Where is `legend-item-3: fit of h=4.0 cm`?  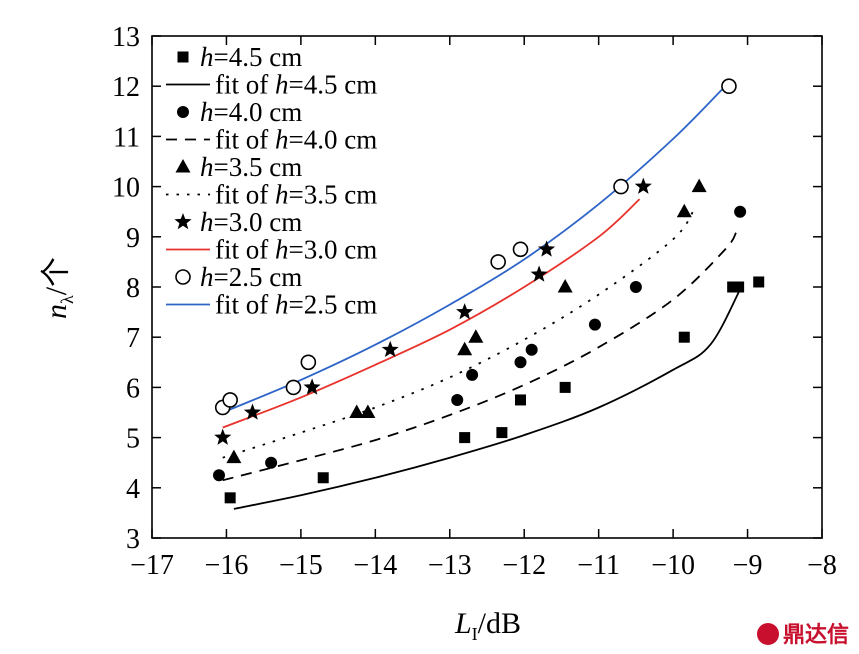 legend-item-3: fit of h=4.0 cm is located at coordinates (271, 140).